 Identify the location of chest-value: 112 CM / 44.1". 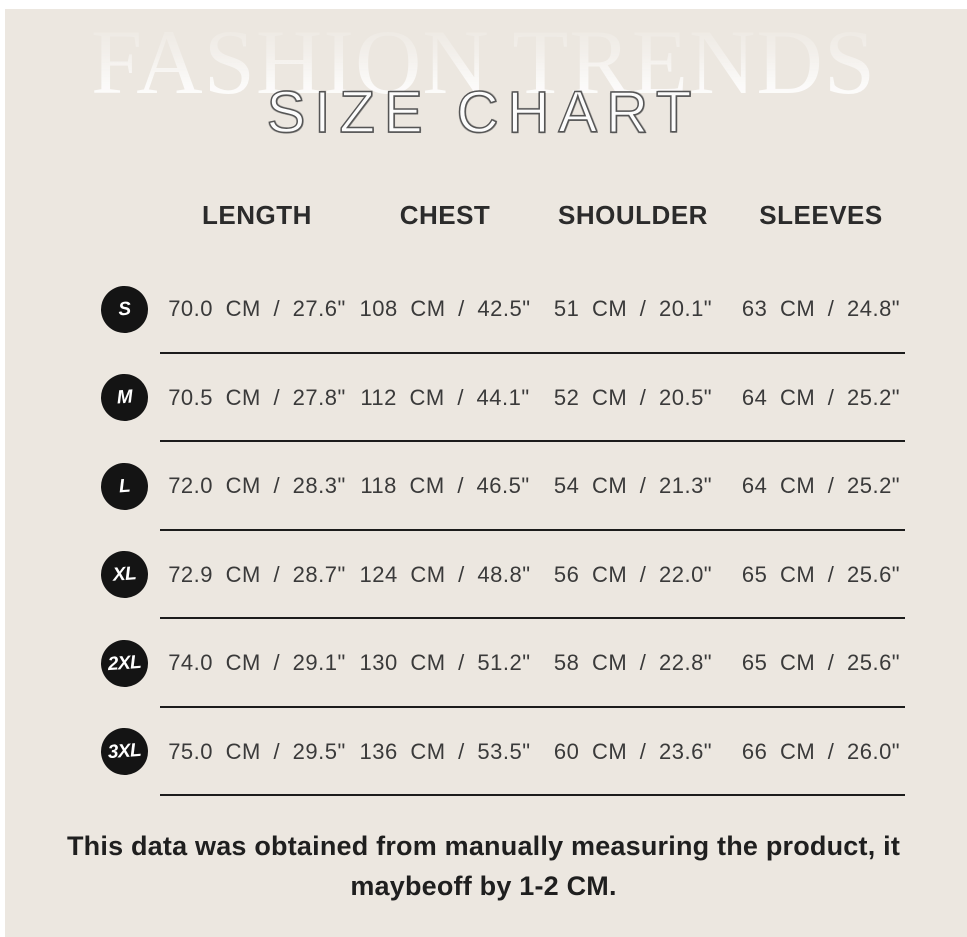
(445, 397).